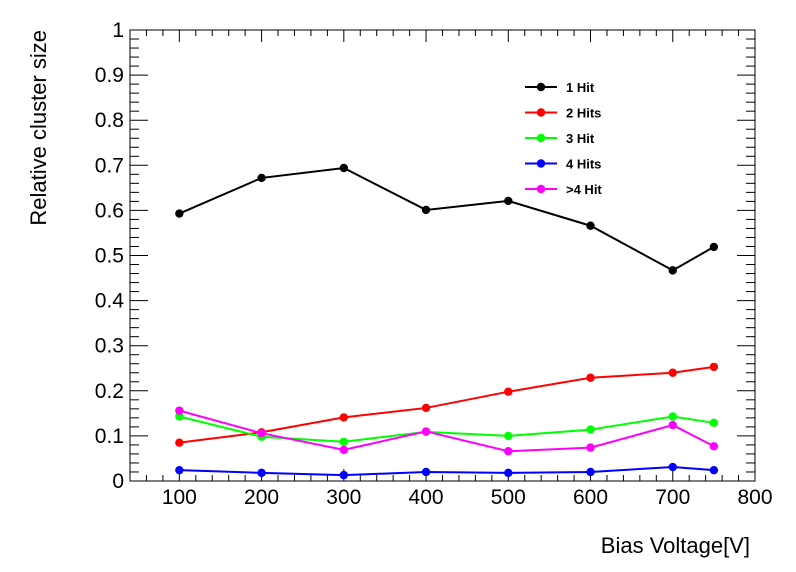 The width and height of the screenshot is (796, 572). What do you see at coordinates (109, 165) in the screenshot?
I see `y-tick-label: 0.7` at bounding box center [109, 165].